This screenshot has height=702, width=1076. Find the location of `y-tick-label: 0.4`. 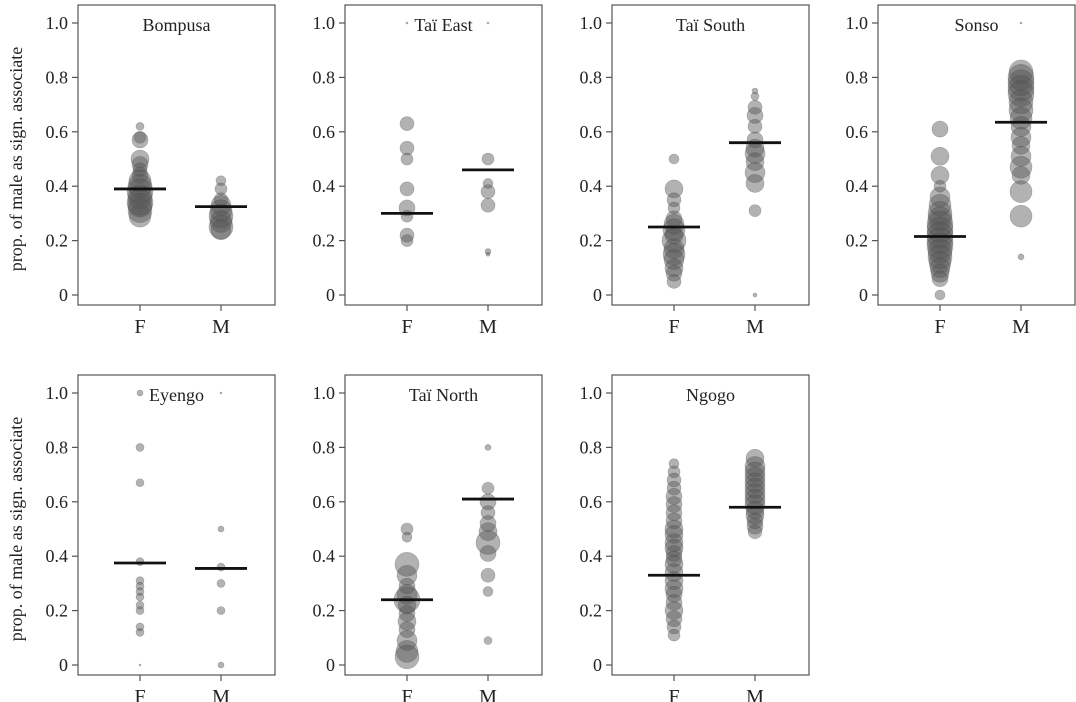

y-tick-label: 0.4 is located at coordinates (57, 556).